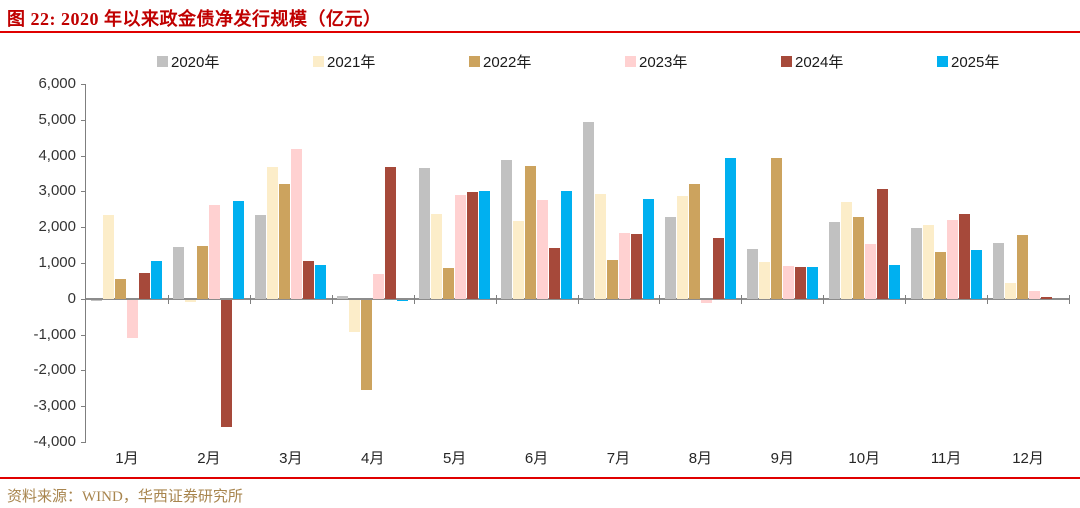  What do you see at coordinates (975, 62) in the screenshot?
I see `legend-label: 2025年` at bounding box center [975, 62].